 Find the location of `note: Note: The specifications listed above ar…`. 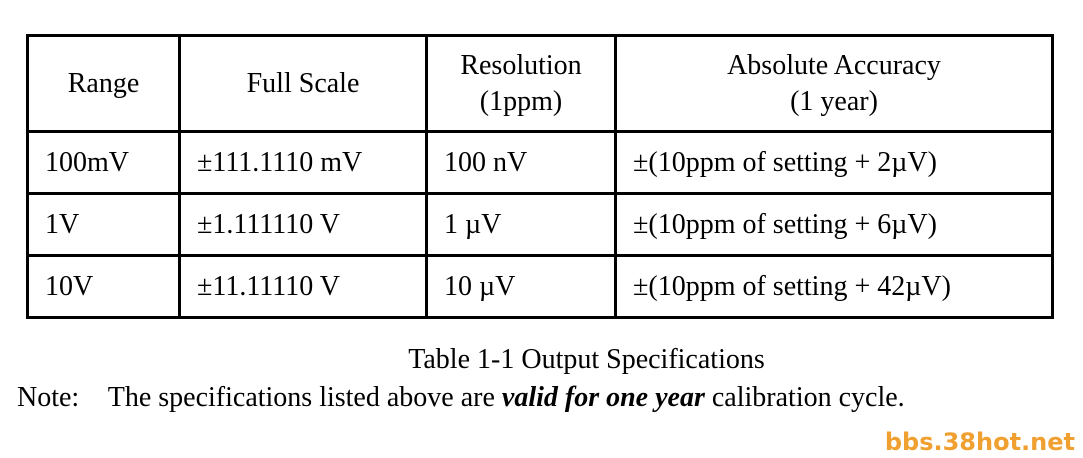

note: Note: The specifications listed above ar… is located at coordinates (461, 398).